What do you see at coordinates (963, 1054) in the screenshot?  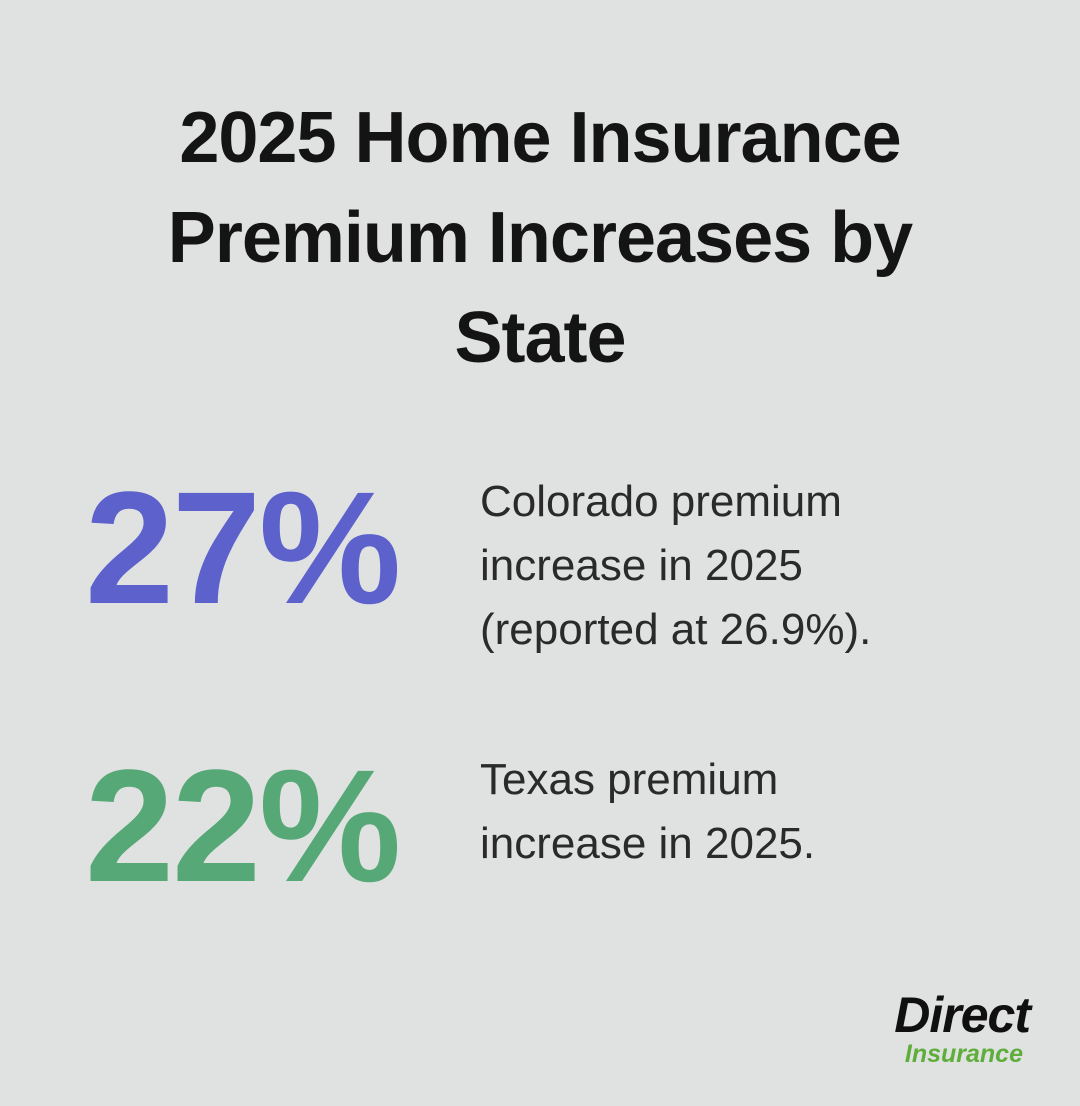 I see `logo-tagline-text: Insurance` at bounding box center [963, 1054].